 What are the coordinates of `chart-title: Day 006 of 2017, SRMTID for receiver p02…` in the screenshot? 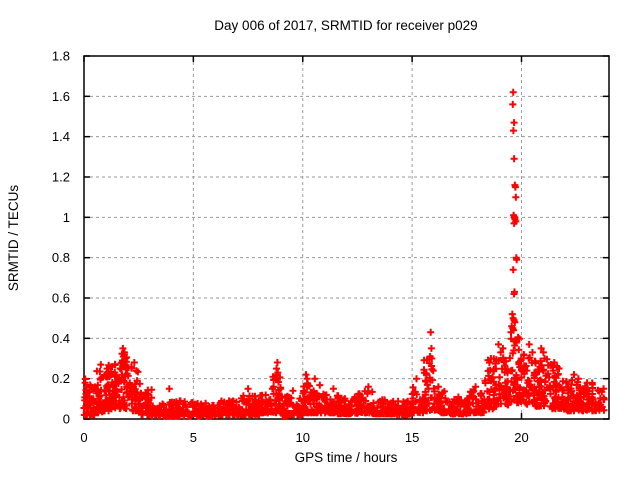 It's located at (345, 25).